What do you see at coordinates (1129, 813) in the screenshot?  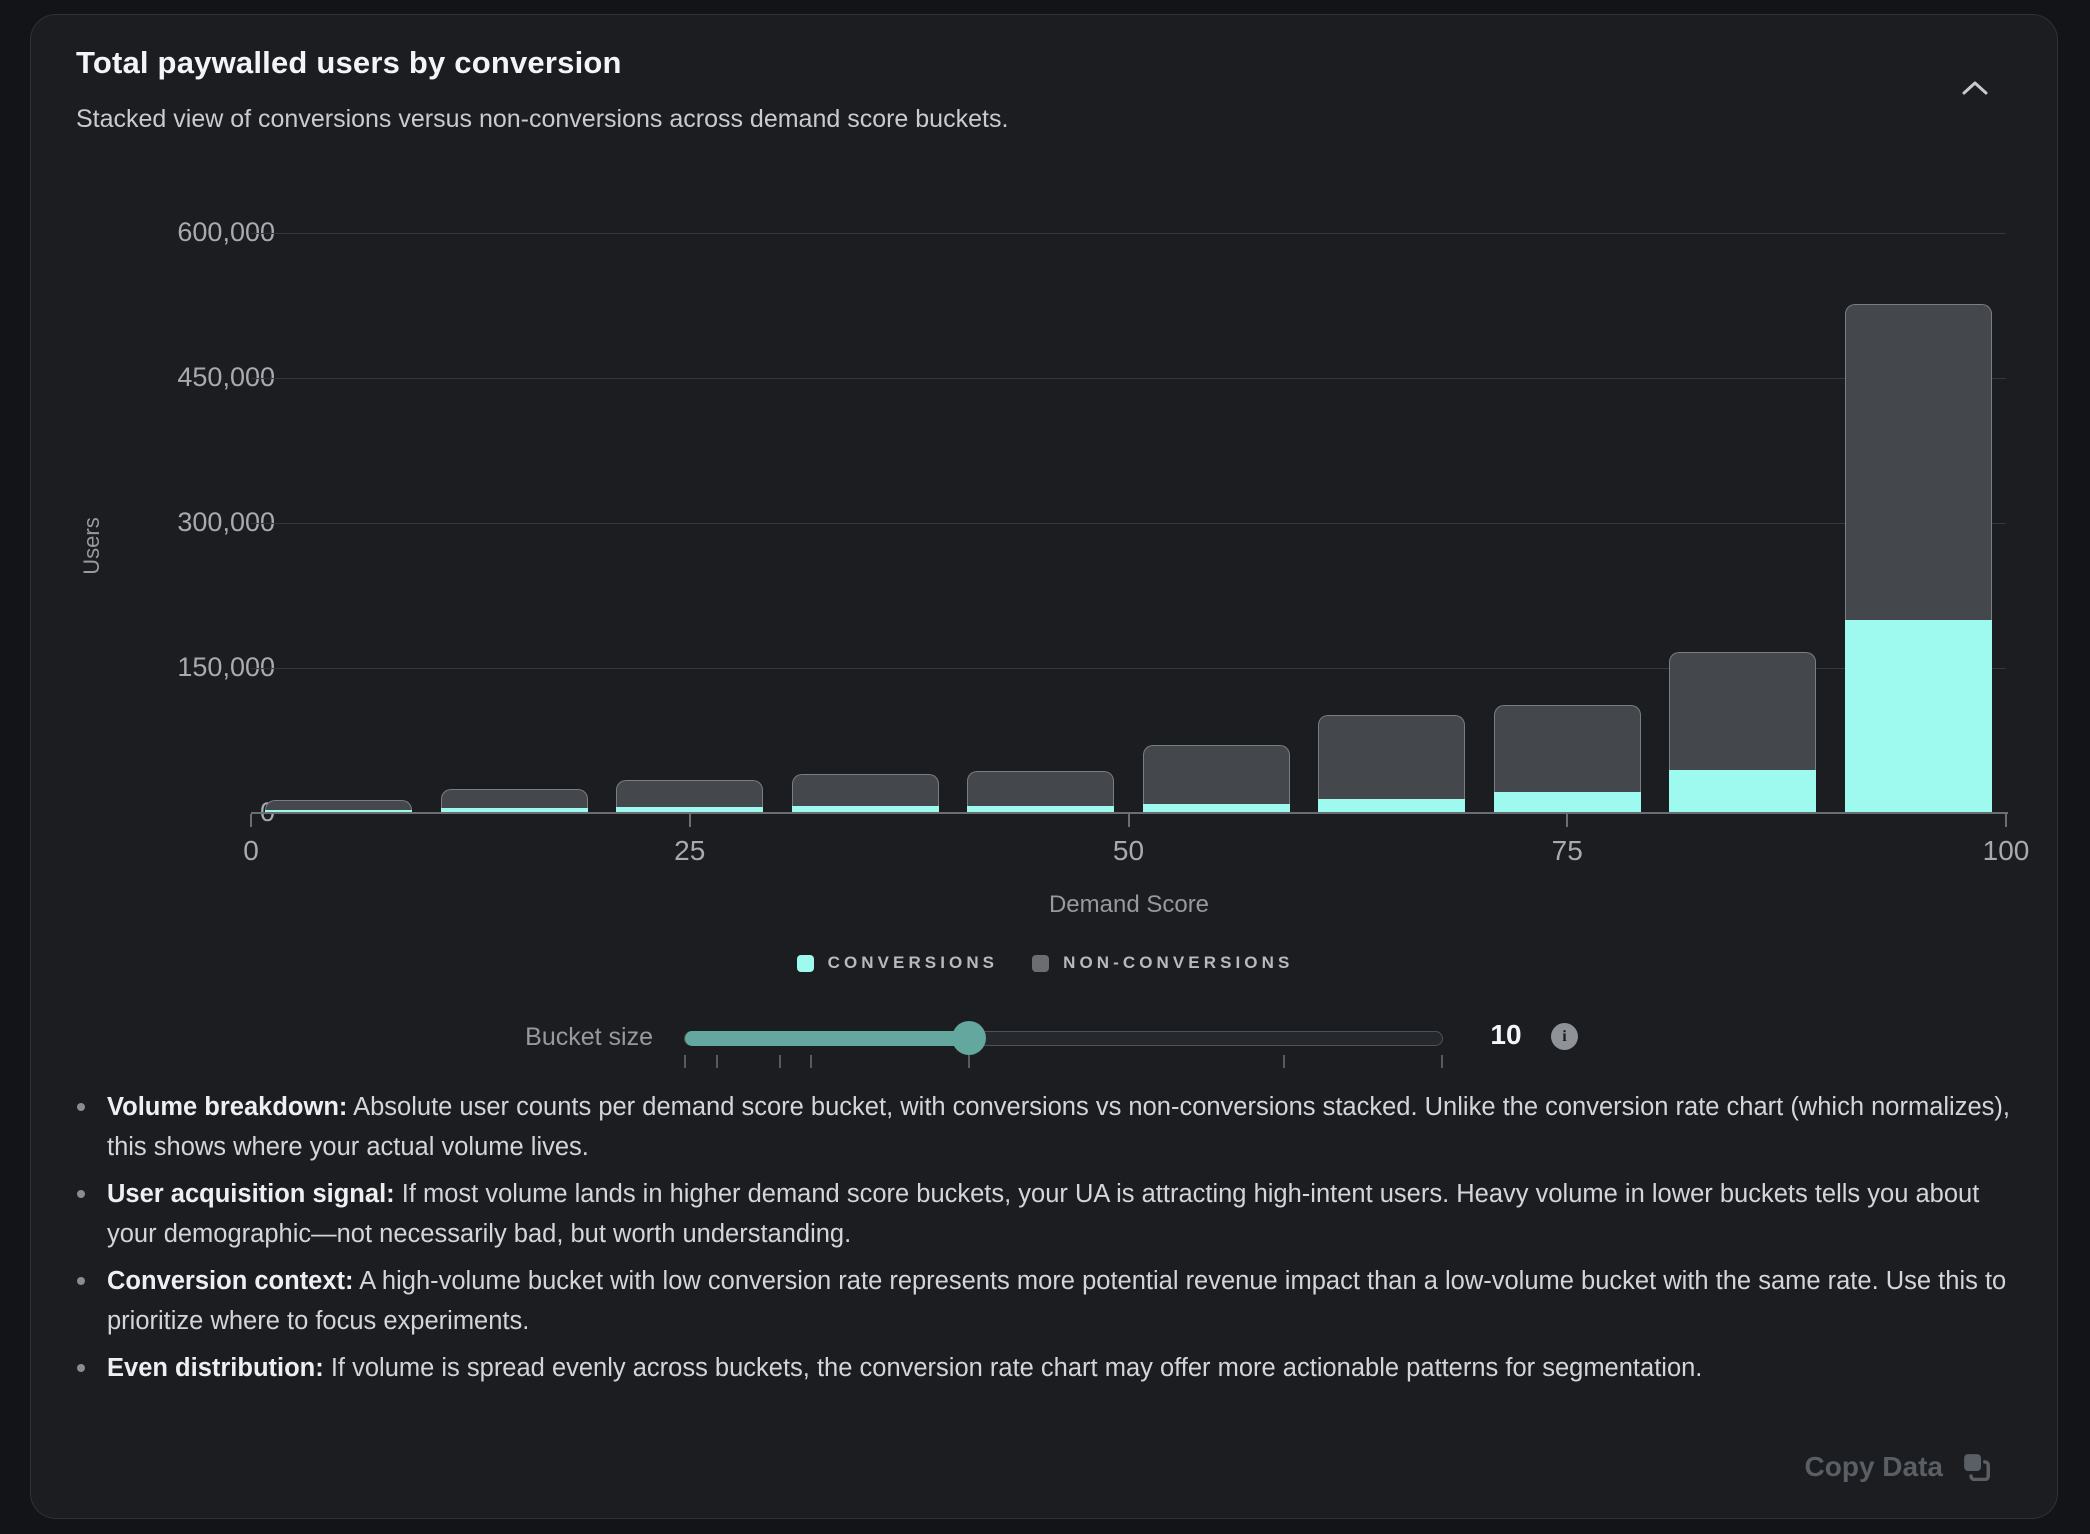 I see `x-axis-line` at bounding box center [1129, 813].